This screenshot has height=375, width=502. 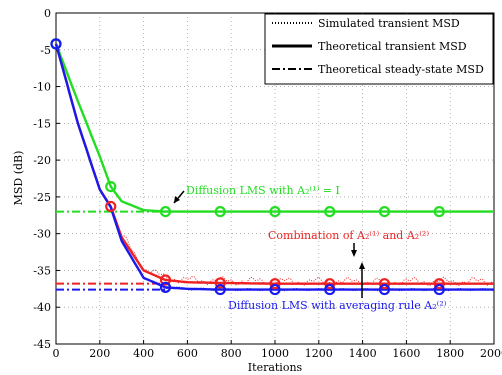 I want to click on y-axis-label: MSD (dB), so click(x=18, y=178).